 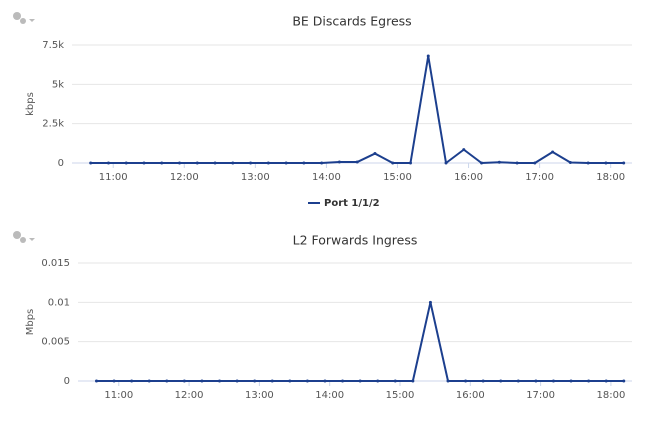 I want to click on chart-title: BE Discards Egress, so click(x=351, y=21).